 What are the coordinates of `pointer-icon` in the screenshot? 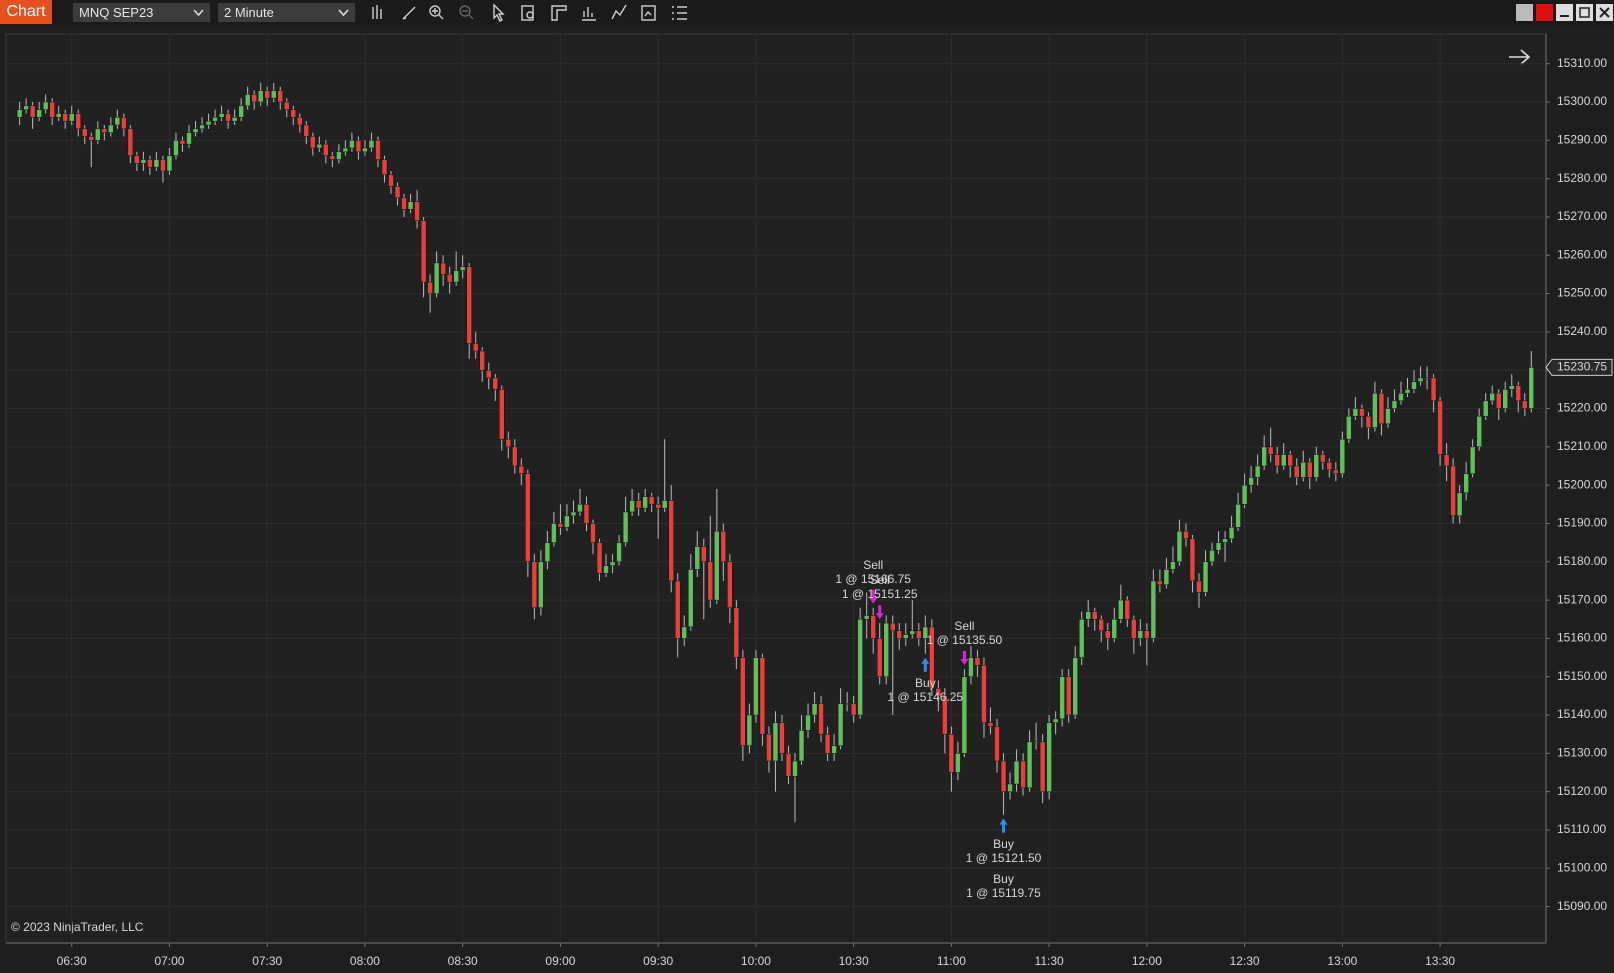 It's located at (499, 12).